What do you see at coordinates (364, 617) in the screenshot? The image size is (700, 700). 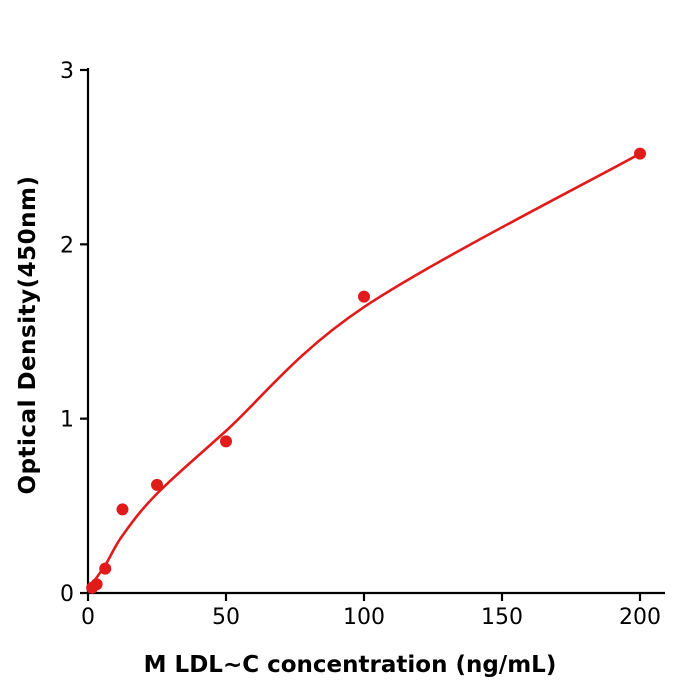 I see `x-tick-label: 100` at bounding box center [364, 617].